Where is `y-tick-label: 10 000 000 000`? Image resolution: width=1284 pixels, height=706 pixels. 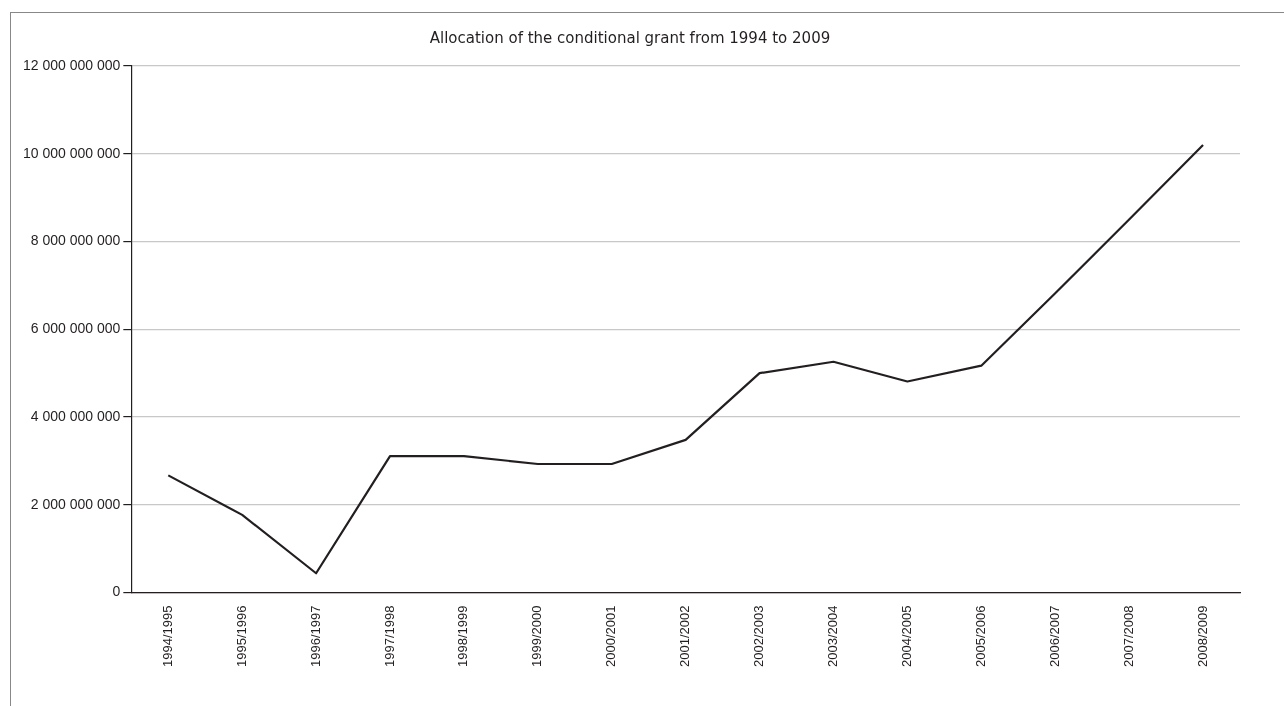
y-tick-label: 10 000 000 000 is located at coordinates (71, 152).